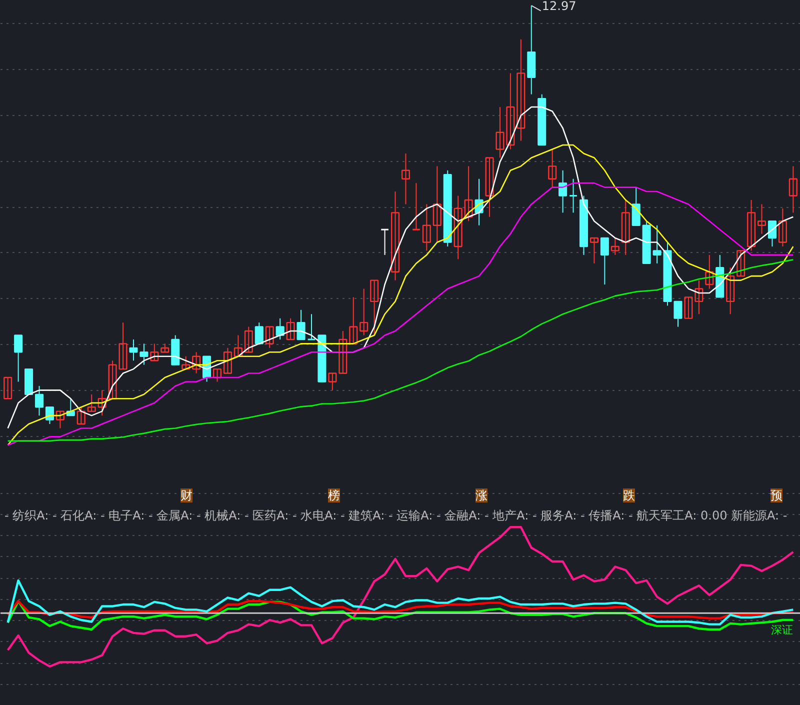  Describe the element at coordinates (629, 495) in the screenshot. I see `text: 跌` at that location.